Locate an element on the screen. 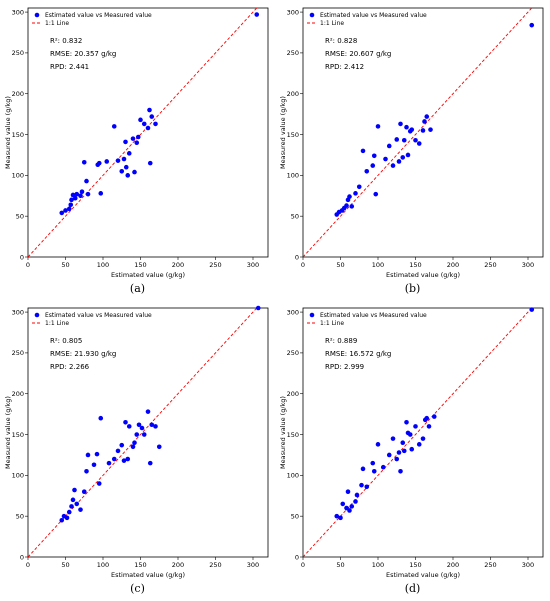  legend-point-marker is located at coordinates (37, 15).